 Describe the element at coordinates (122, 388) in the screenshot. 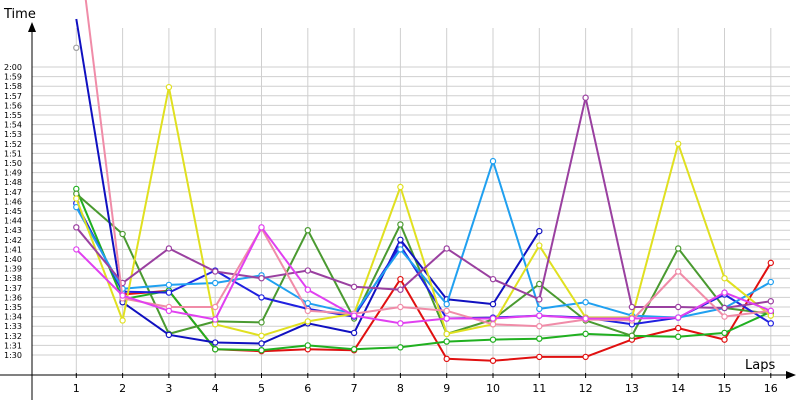

I see `x-tick-label: 2` at that location.